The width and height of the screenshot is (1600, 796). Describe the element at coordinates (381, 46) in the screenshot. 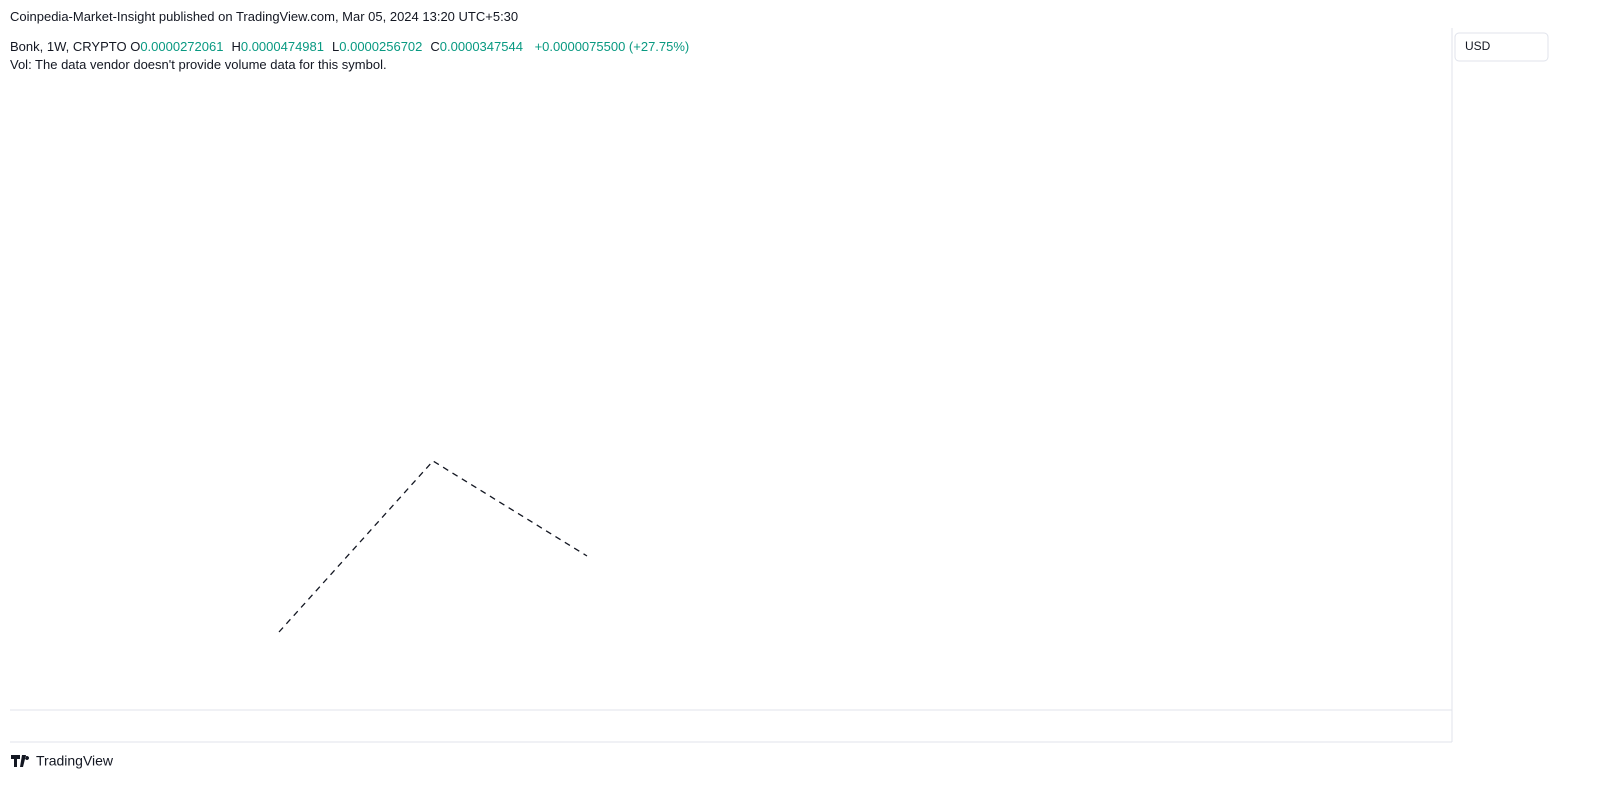

I see `ohlc-value: 0.0000256702` at that location.